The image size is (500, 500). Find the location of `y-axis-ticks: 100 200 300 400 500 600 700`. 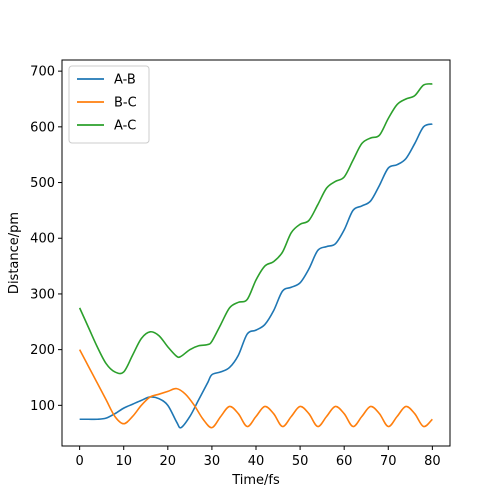

y-axis-ticks: 100 200 300 400 500 600 700 is located at coordinates (46, 239).